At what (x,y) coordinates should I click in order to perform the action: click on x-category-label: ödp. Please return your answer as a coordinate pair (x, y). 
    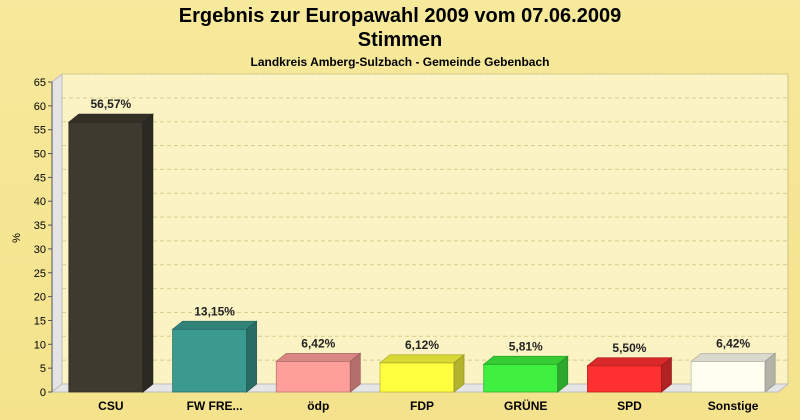
    Looking at the image, I should click on (318, 406).